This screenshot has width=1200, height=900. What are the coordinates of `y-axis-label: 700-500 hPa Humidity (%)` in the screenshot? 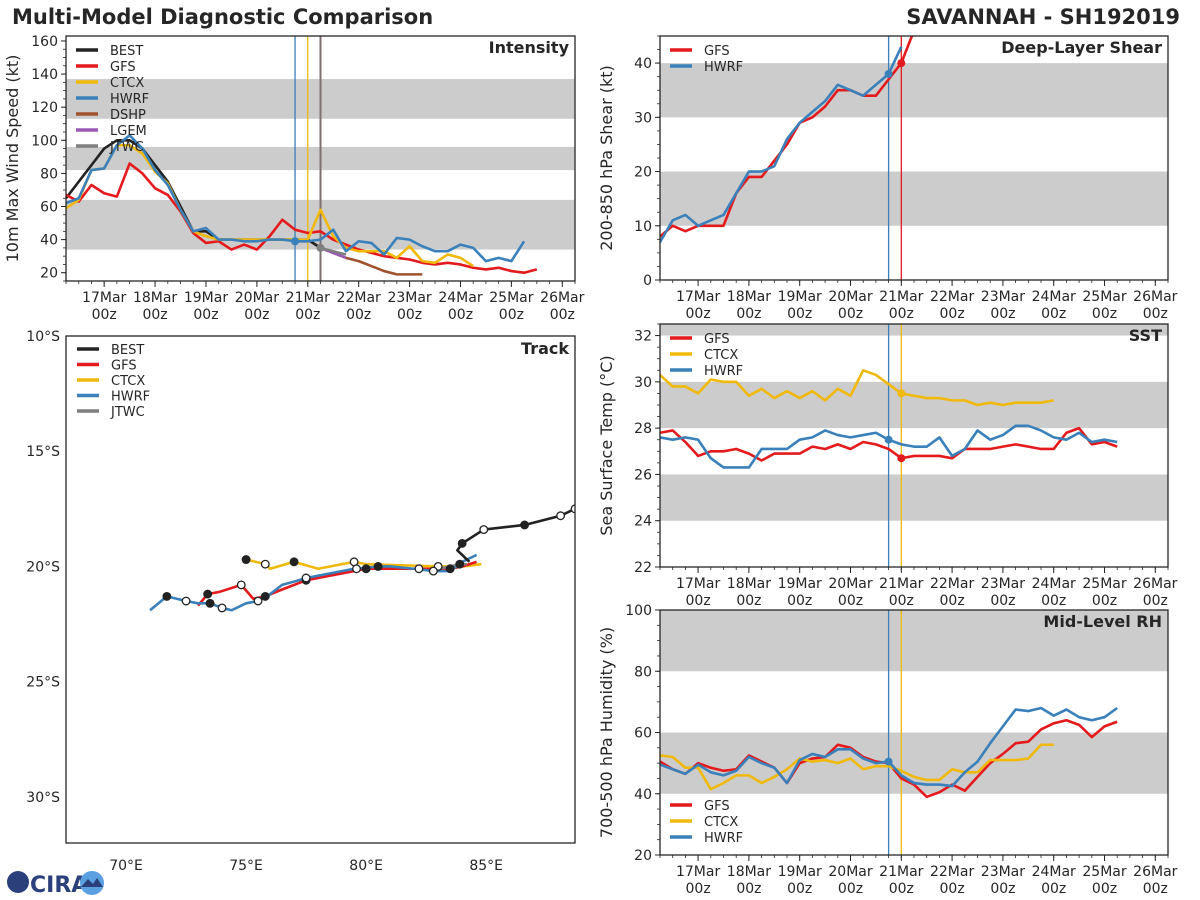 It's located at (606, 732).